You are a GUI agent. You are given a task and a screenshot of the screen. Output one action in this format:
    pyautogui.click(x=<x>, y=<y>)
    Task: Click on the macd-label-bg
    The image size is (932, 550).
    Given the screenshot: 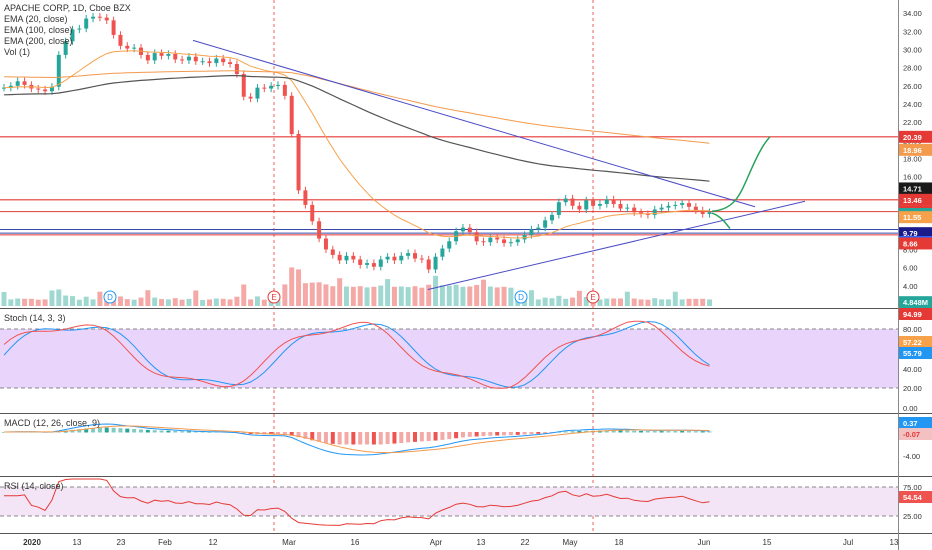 What is the action you would take?
    pyautogui.click(x=915, y=434)
    